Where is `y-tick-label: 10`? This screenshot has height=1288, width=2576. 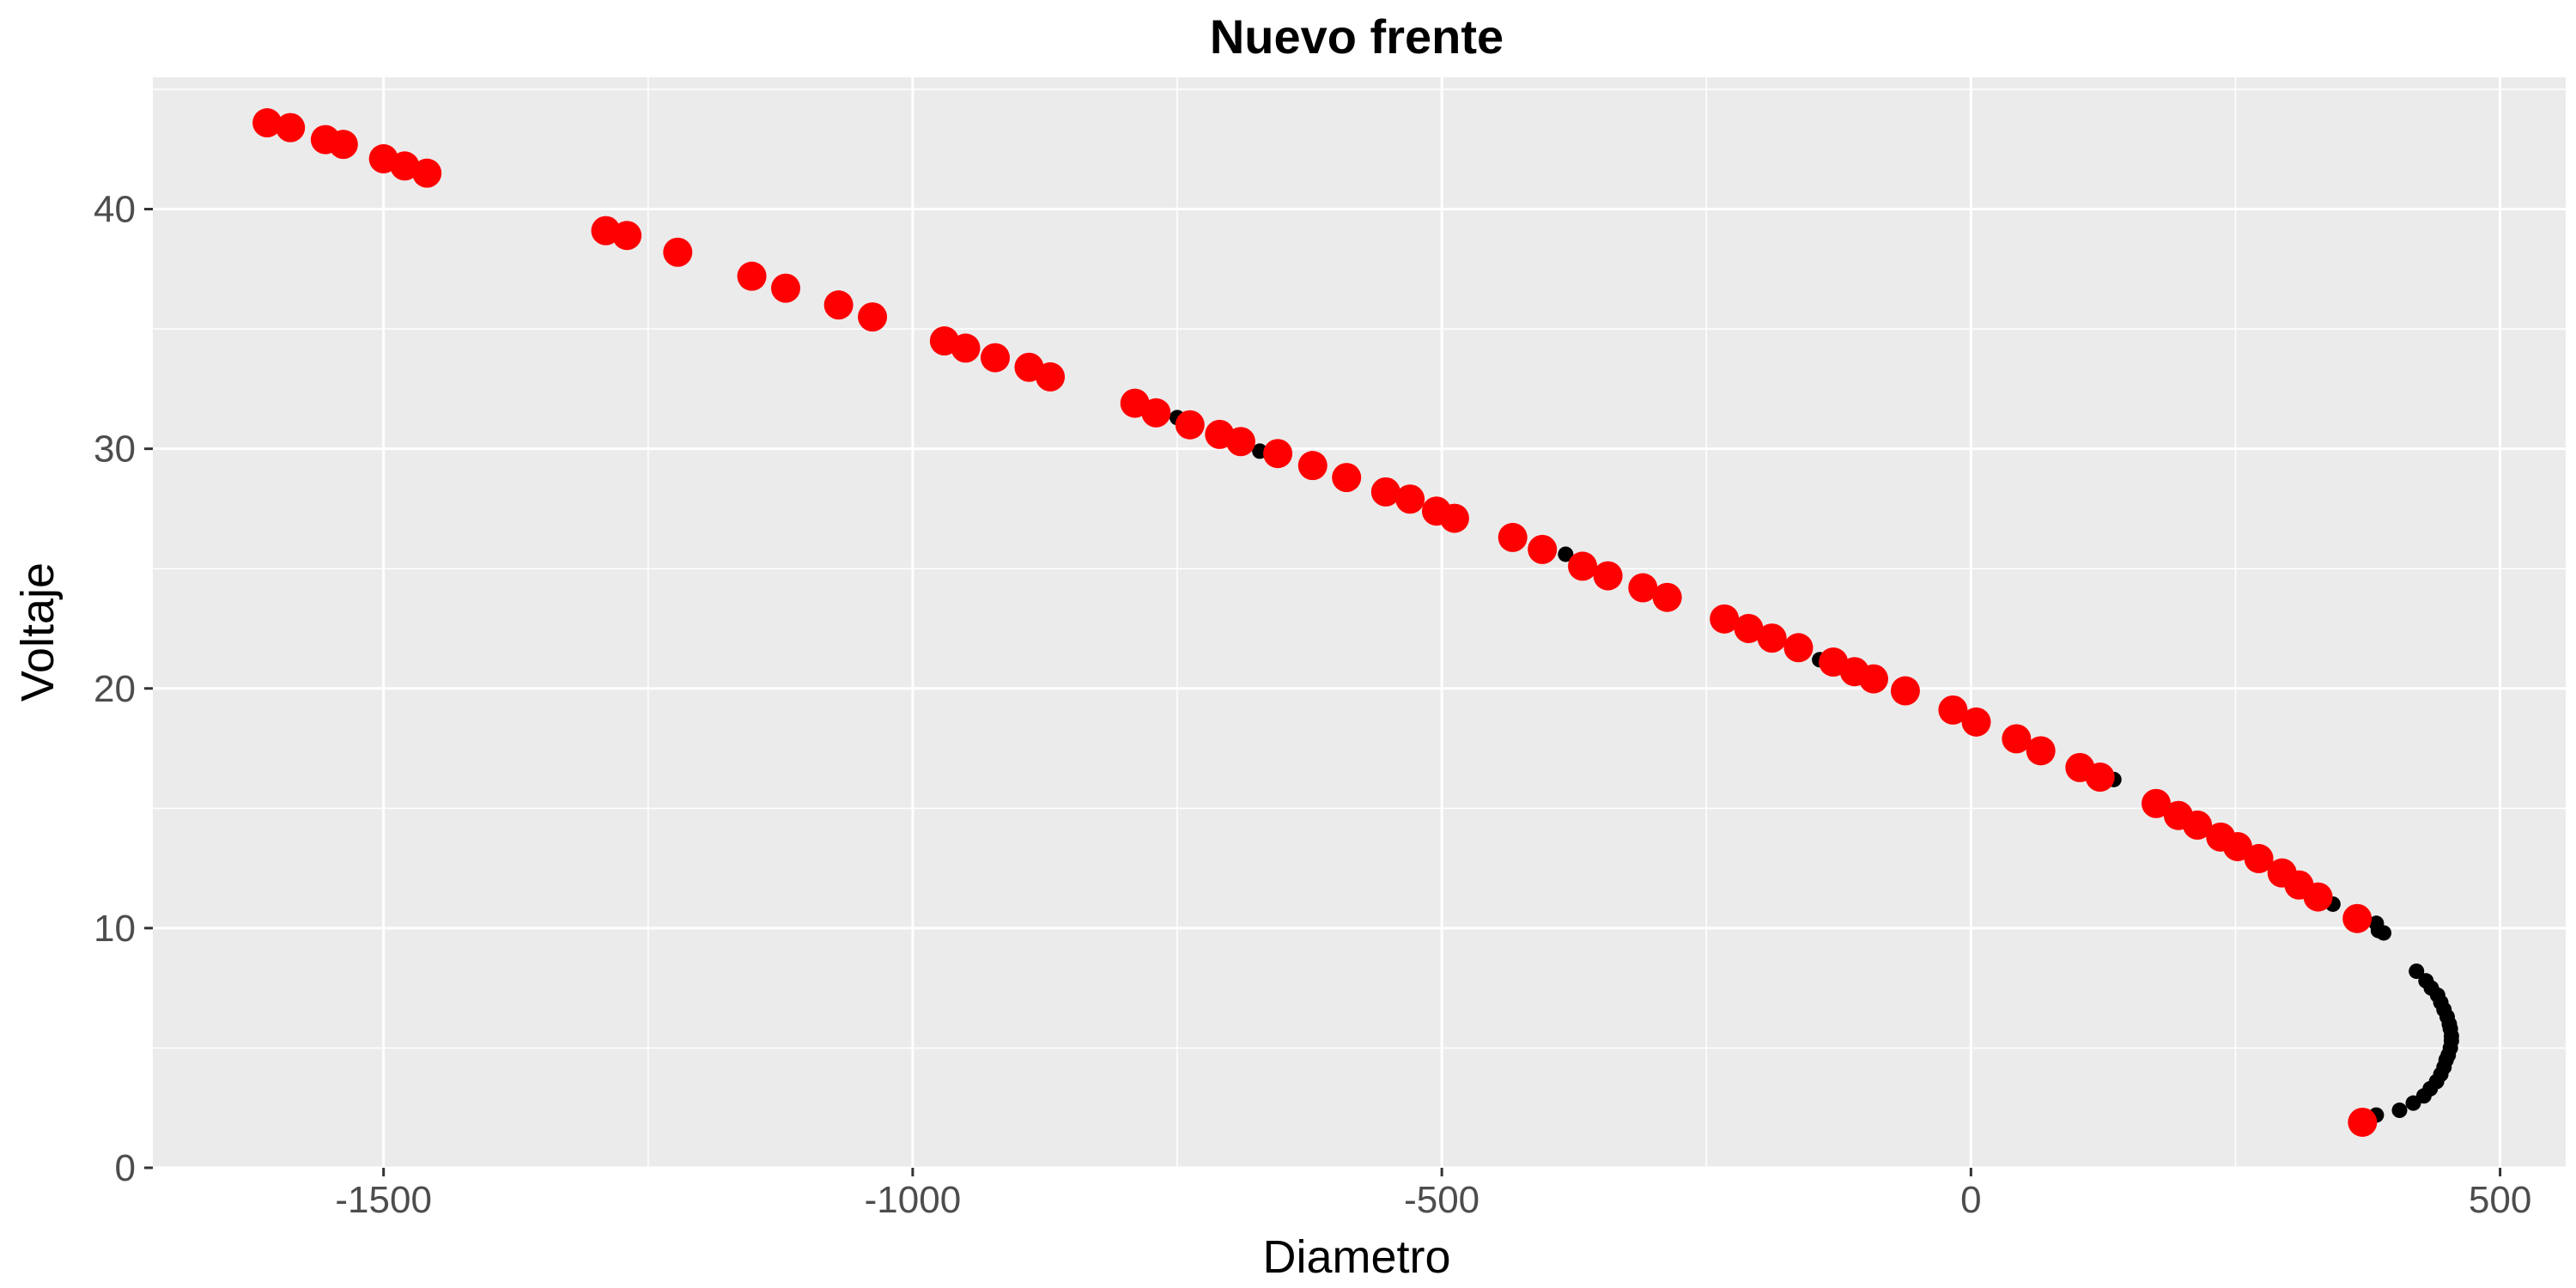 y-tick-label: 10 is located at coordinates (115, 929).